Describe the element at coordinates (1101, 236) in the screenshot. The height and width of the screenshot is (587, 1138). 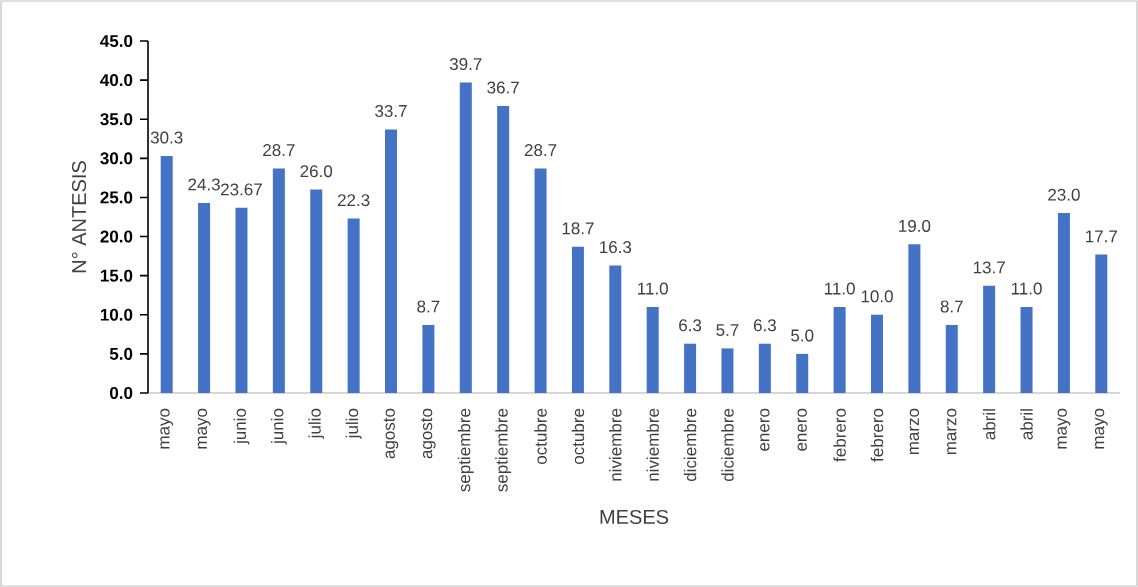
I see `data-label: 17.7` at that location.